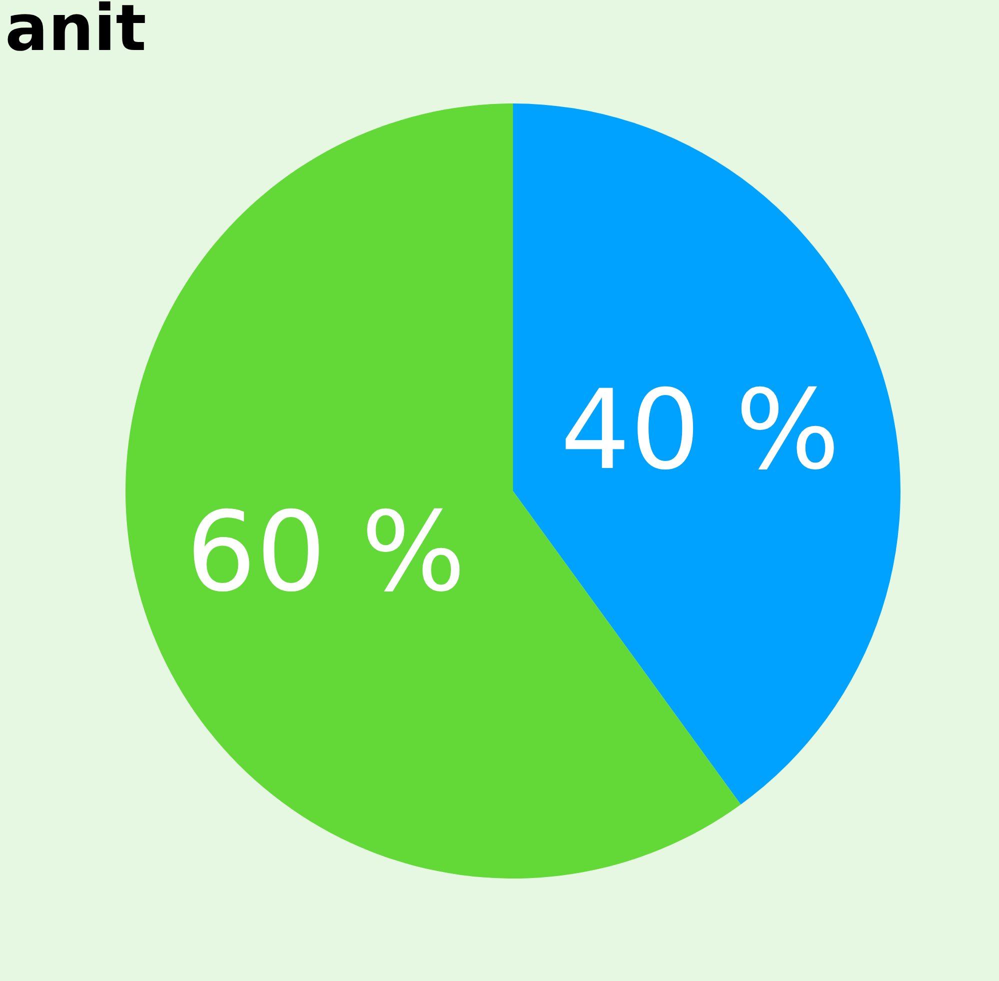  I want to click on data-label: 60 %, so click(326, 552).